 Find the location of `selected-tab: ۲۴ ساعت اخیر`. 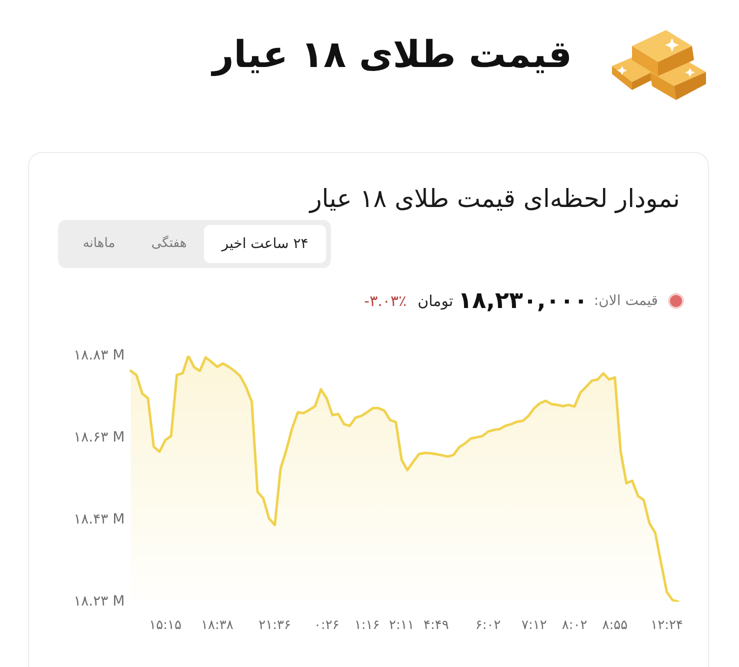

selected-tab: ۲۴ ساعت اخیر is located at coordinates (265, 244).